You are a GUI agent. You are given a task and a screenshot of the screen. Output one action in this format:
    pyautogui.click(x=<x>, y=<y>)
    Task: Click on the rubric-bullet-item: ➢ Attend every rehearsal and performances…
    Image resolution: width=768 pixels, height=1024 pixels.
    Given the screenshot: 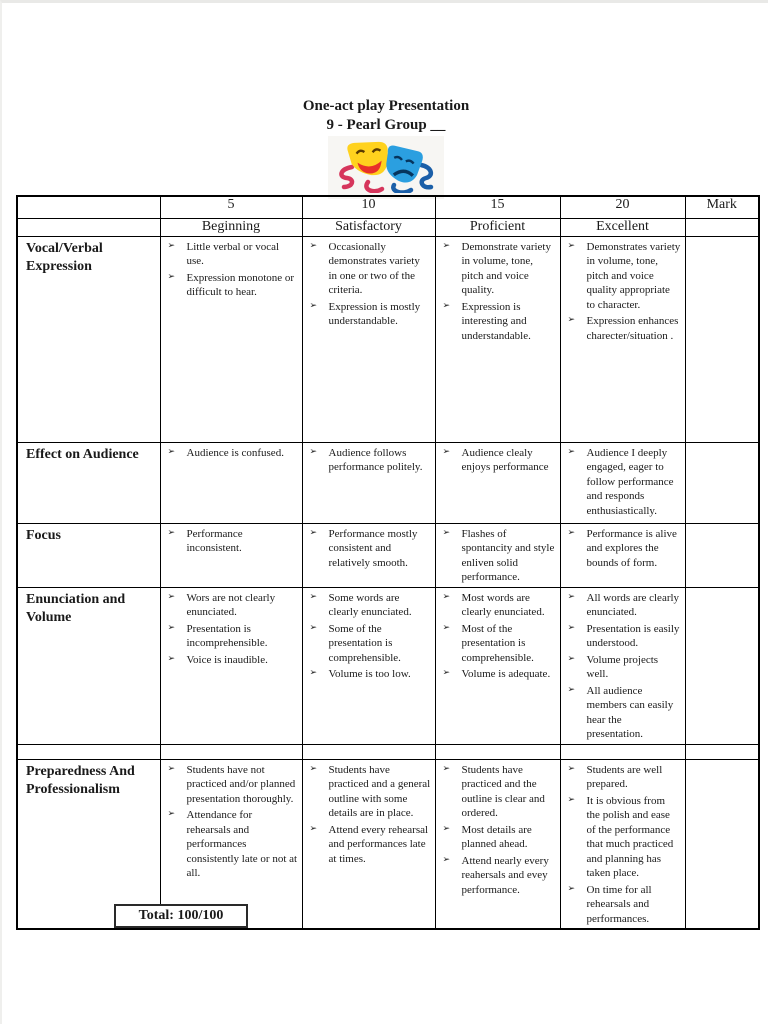 What is the action you would take?
    pyautogui.click(x=369, y=845)
    